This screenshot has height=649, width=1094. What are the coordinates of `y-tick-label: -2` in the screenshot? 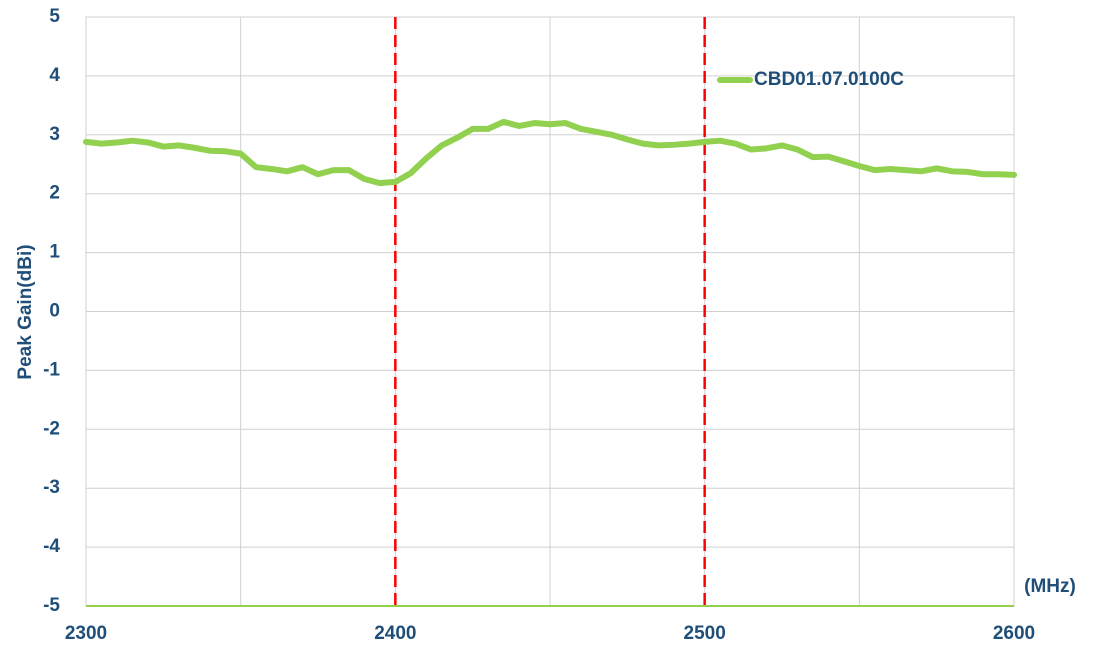 It's located at (51, 428).